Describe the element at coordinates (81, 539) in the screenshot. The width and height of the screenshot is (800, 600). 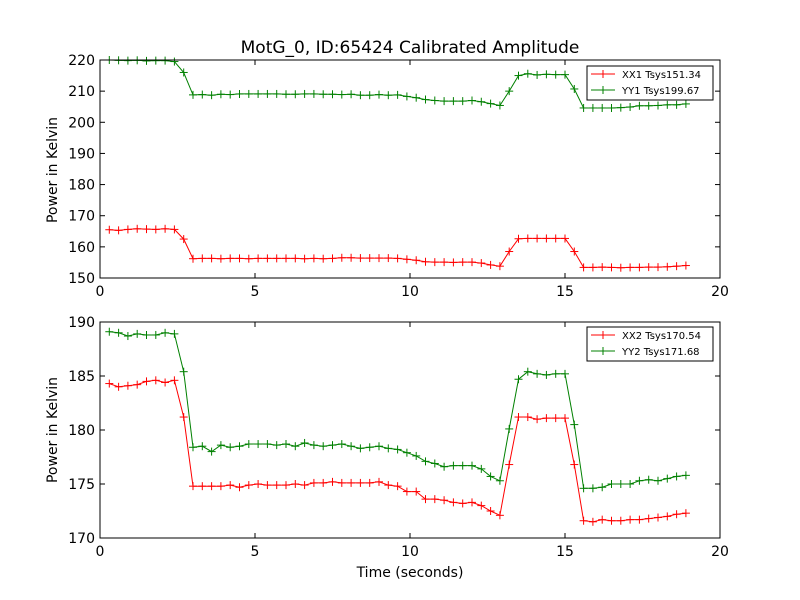
I see `bottom-plot-ytick-label: 170` at that location.